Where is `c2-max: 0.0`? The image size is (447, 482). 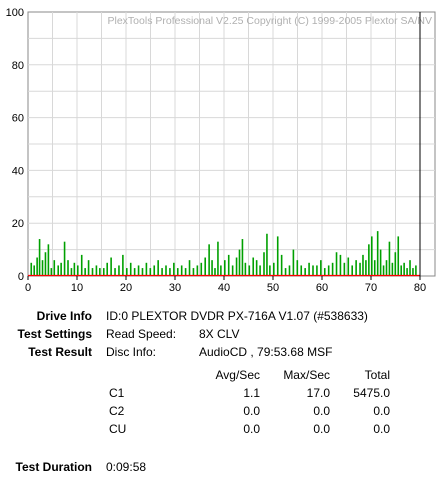
c2-max: 0.0 is located at coordinates (321, 411).